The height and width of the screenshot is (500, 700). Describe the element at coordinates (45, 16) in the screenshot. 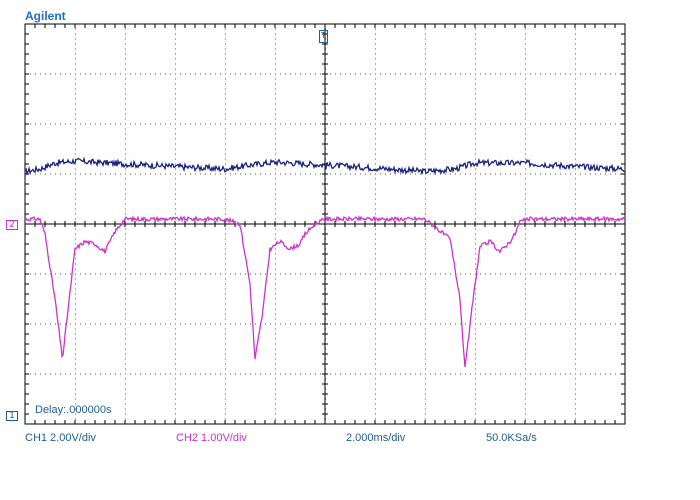

I see `brand-logo: Agilent` at that location.